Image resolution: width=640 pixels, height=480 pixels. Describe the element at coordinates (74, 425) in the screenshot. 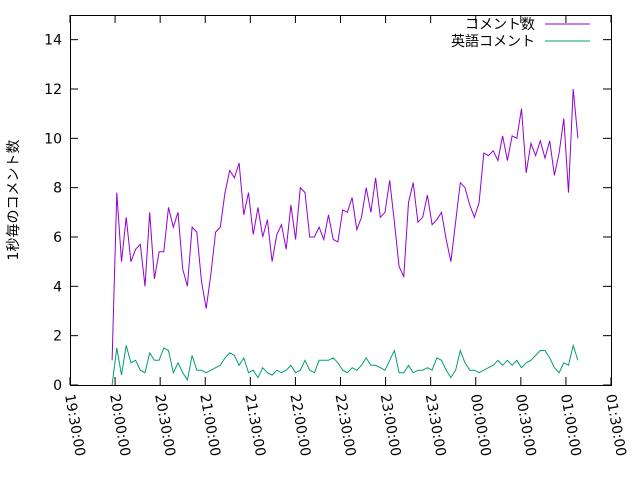

I see `x-tick-label: 19:30:00` at that location.